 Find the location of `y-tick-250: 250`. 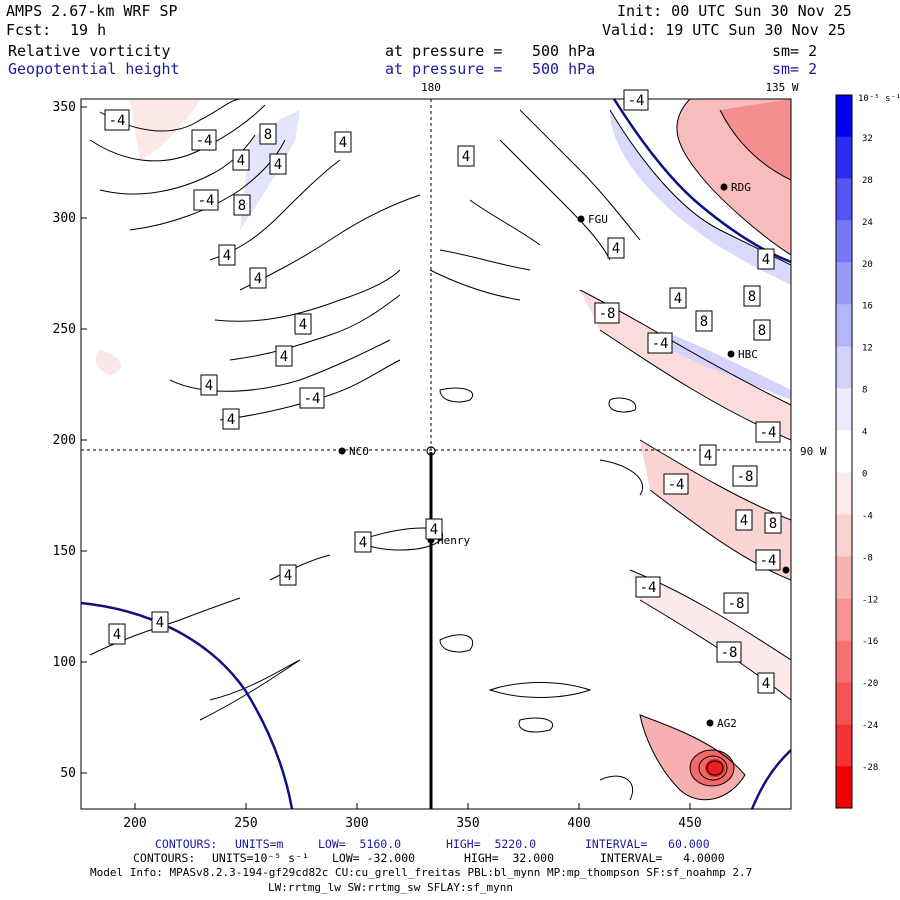

y-tick-250: 250 is located at coordinates (64, 329).